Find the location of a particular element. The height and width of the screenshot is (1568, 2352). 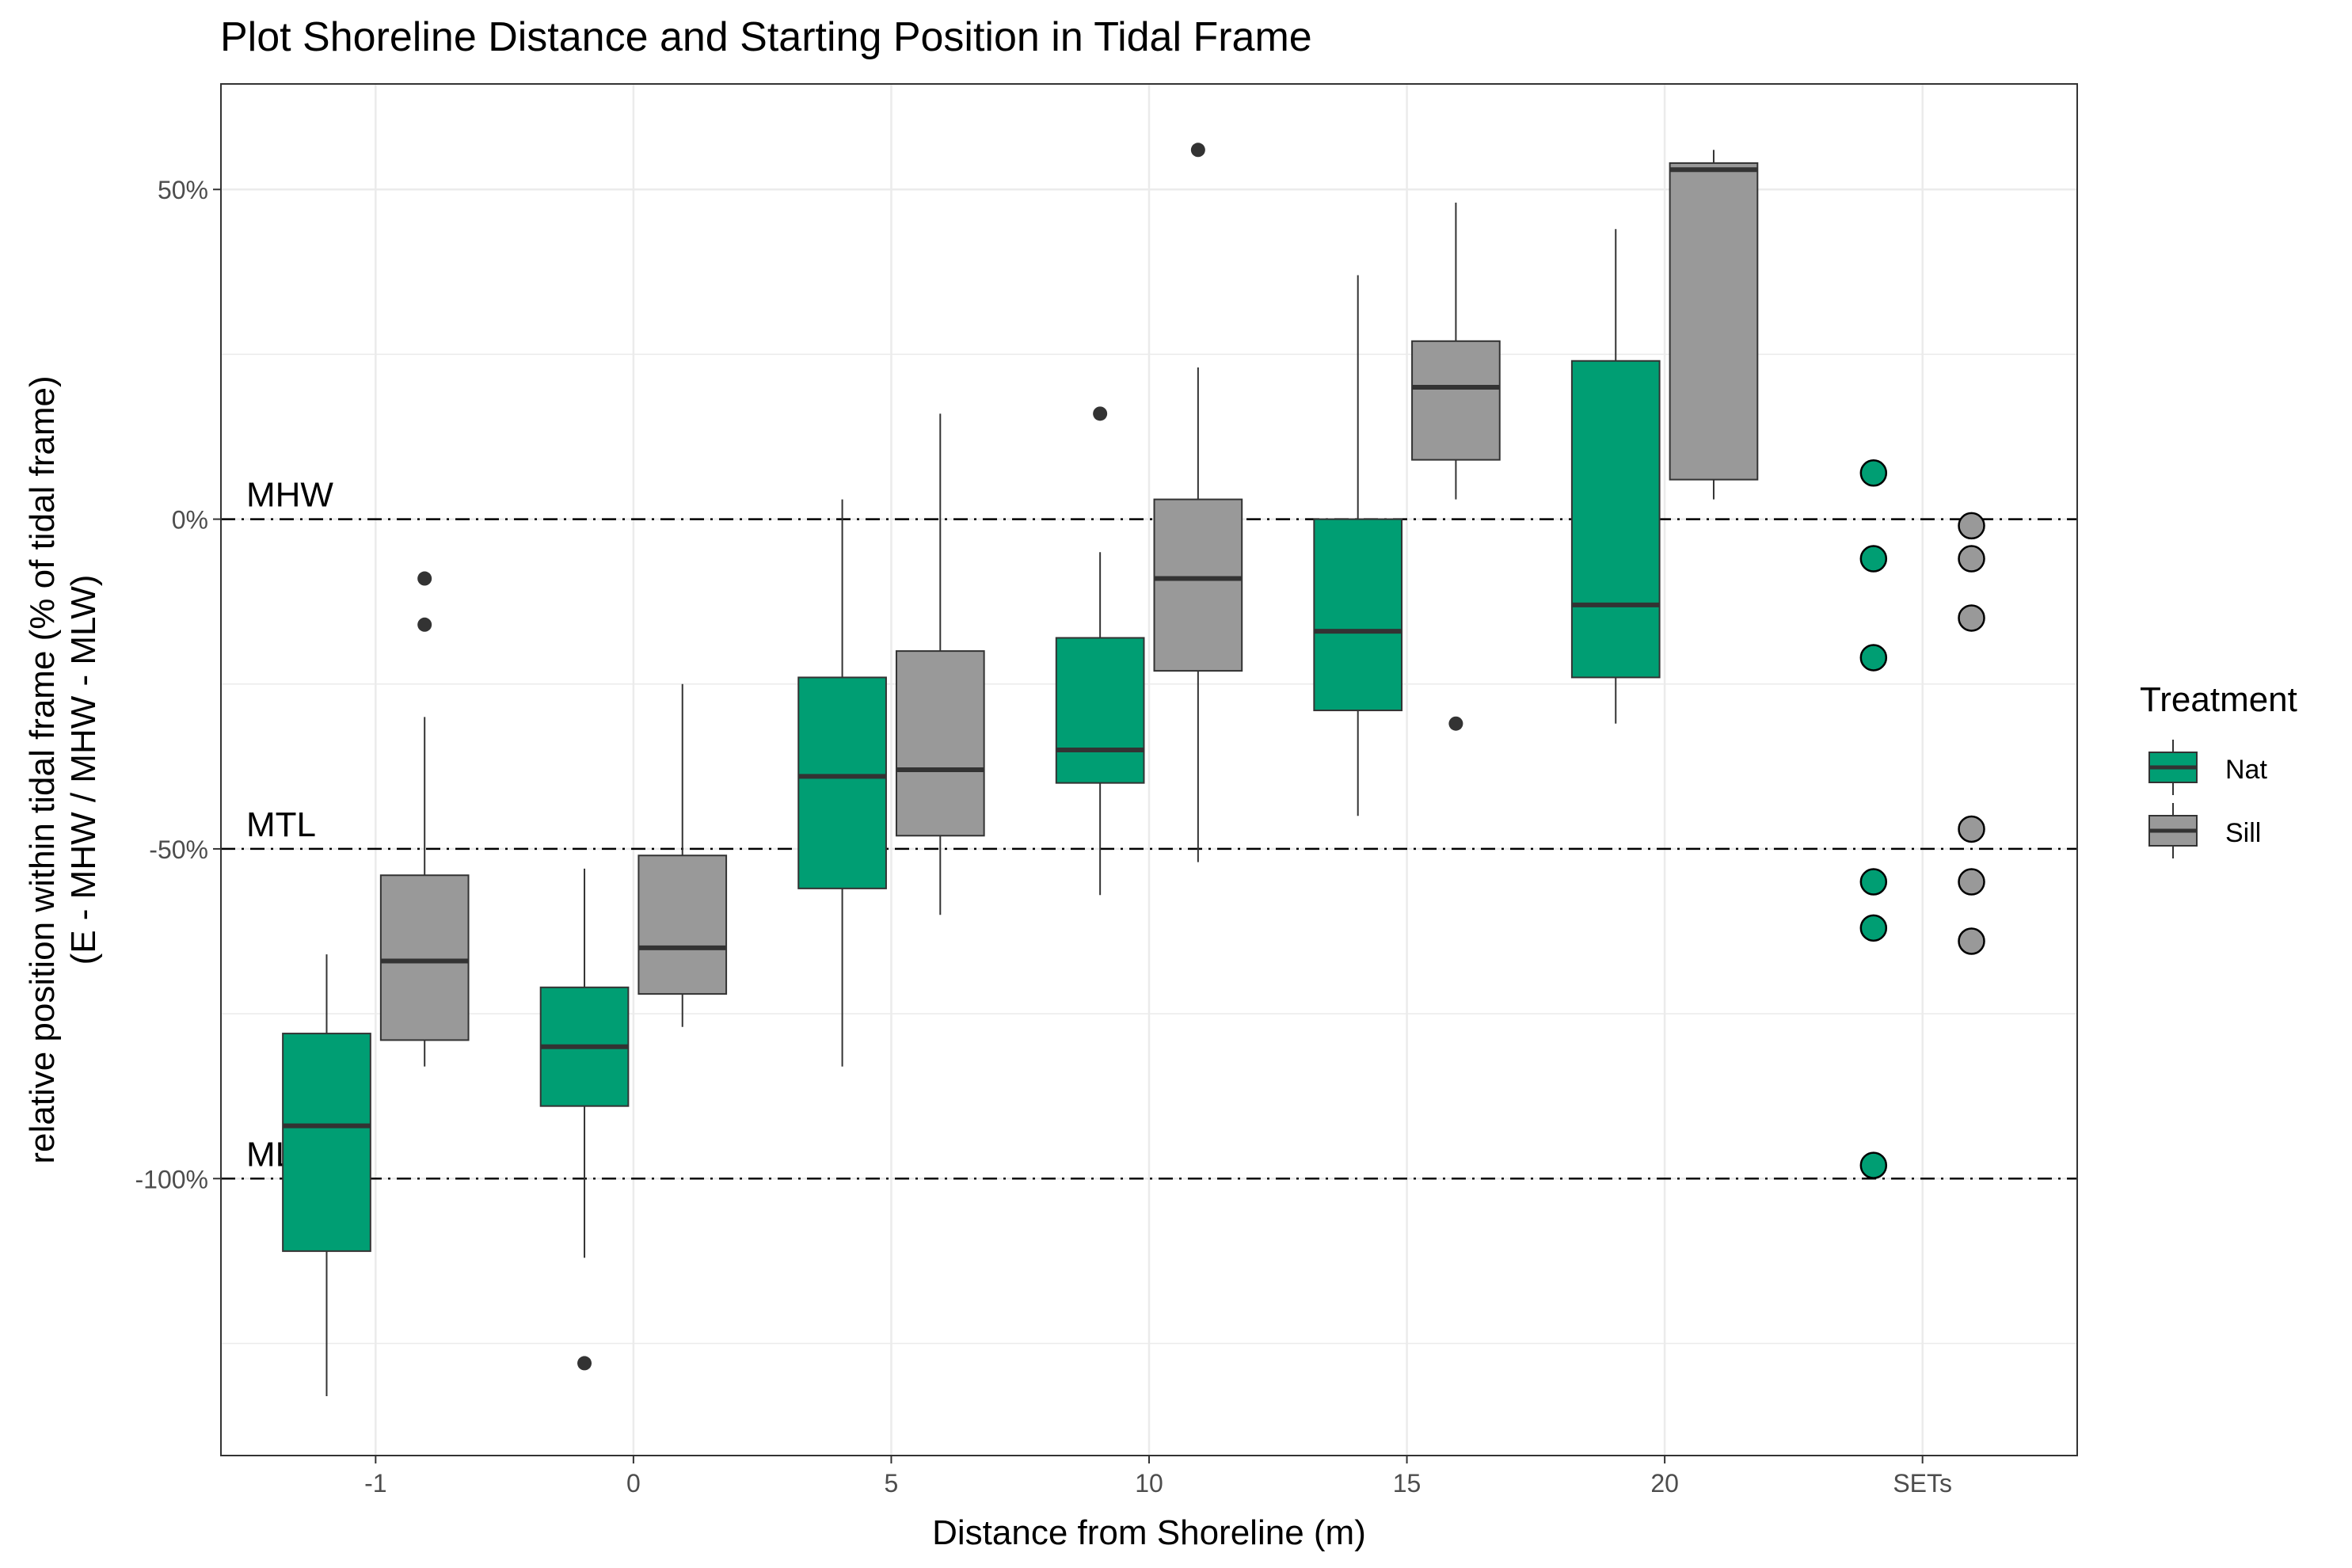

y-tick-label: 0% is located at coordinates (190, 520).